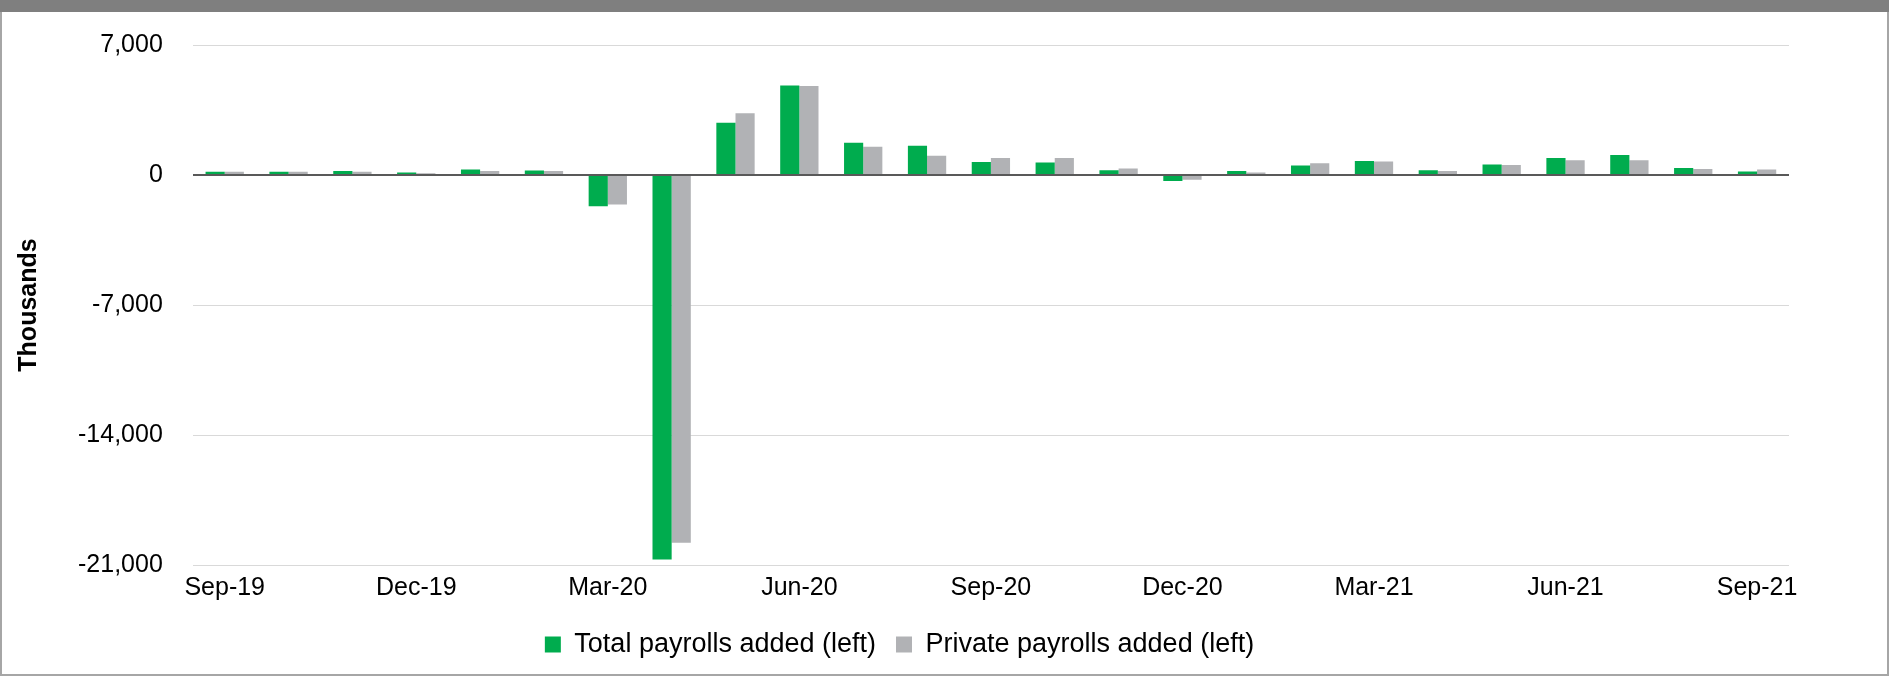 This screenshot has height=678, width=1889. Describe the element at coordinates (1182, 585) in the screenshot. I see `x-tick-label: Dec-20` at that location.